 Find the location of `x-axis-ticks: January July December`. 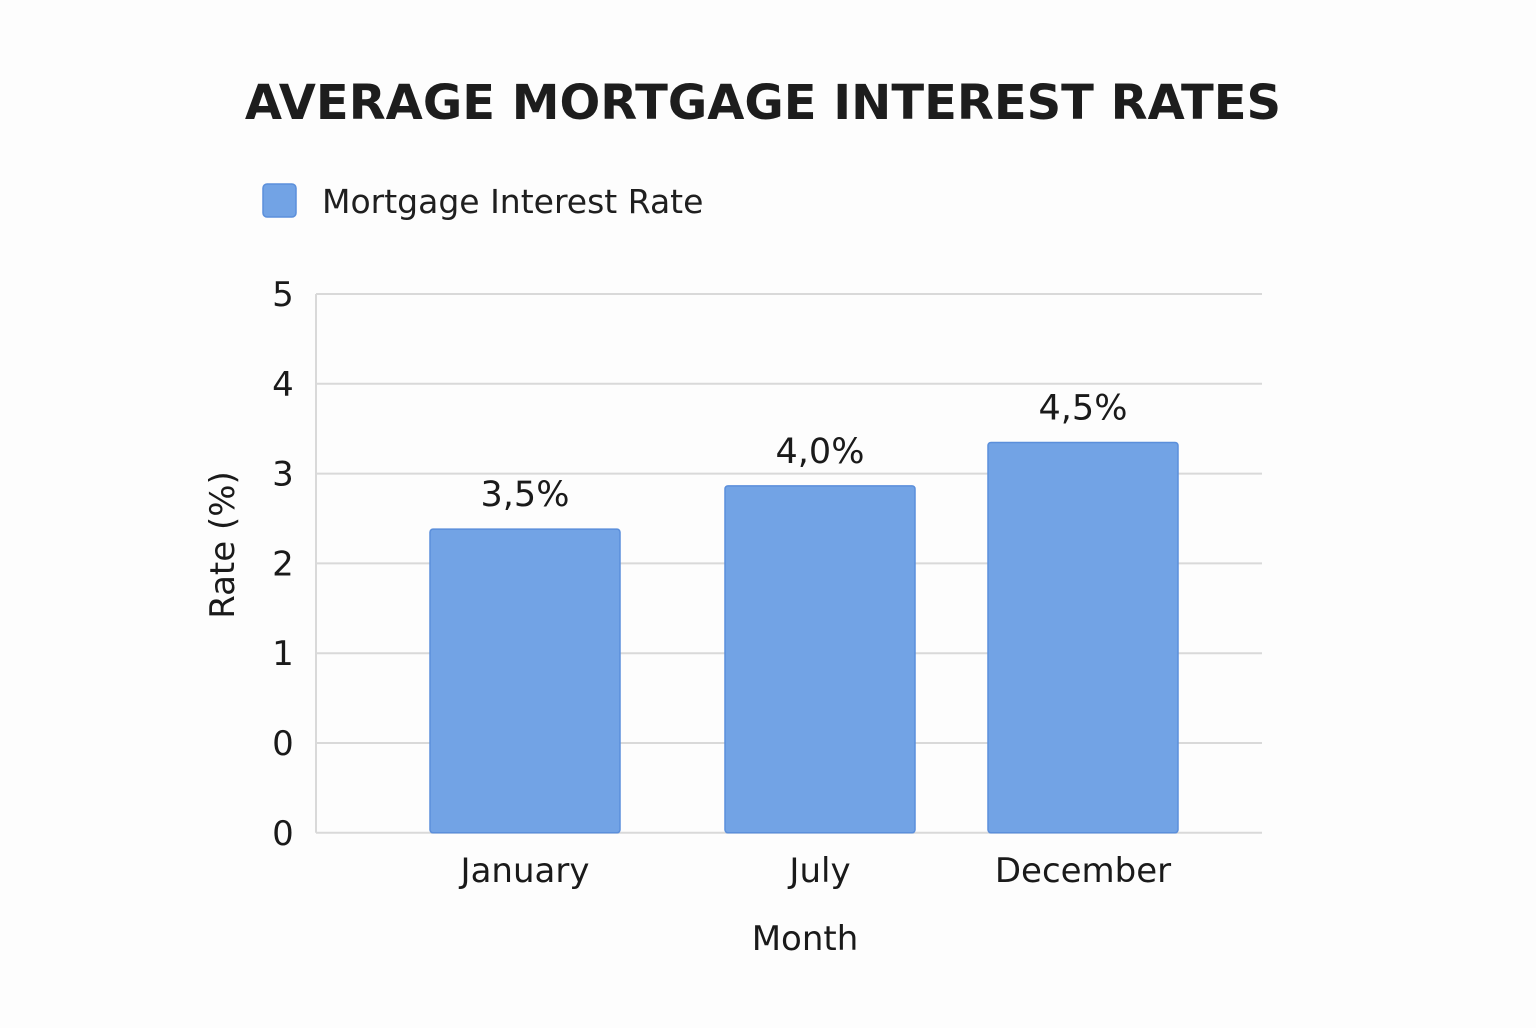

x-axis-ticks: January July December is located at coordinates (815, 871).